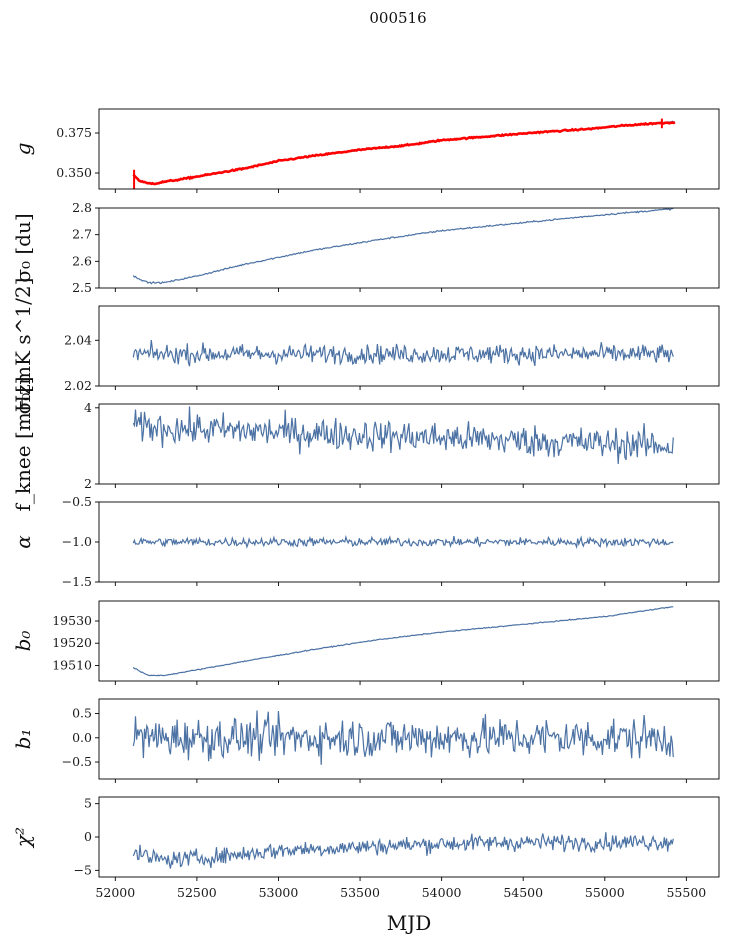 The height and width of the screenshot is (944, 729). I want to click on y-tick-label: 2.02, so click(78, 385).